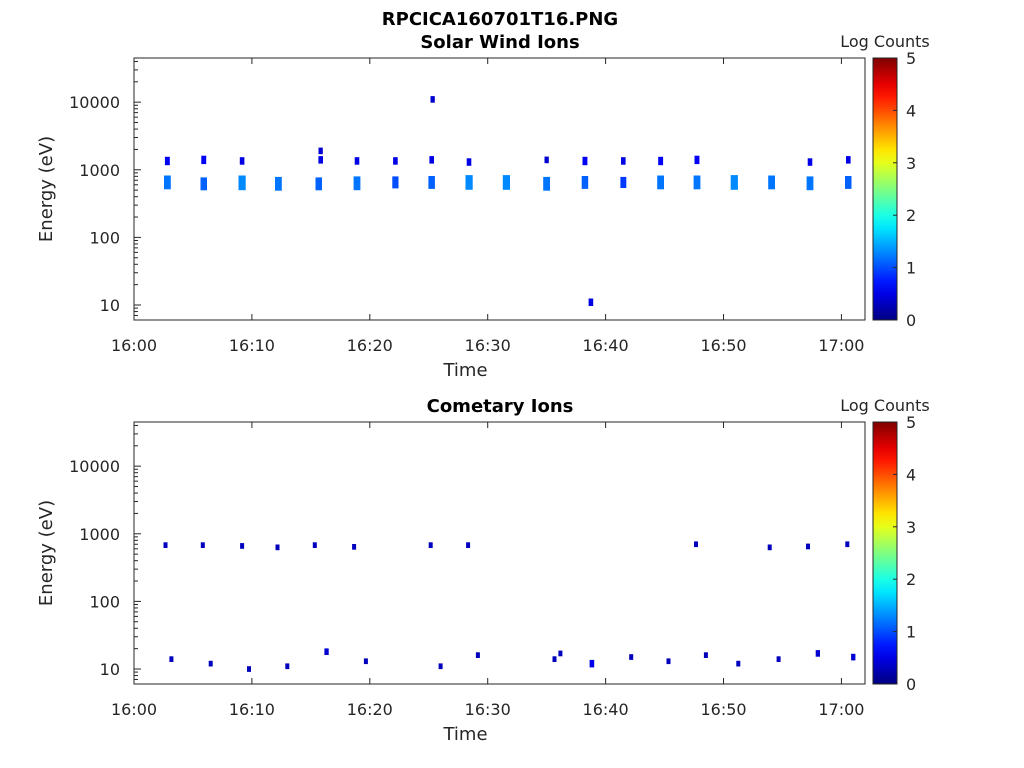 The width and height of the screenshot is (1024, 768). I want to click on panel-title: Cometary Ions, so click(500, 406).